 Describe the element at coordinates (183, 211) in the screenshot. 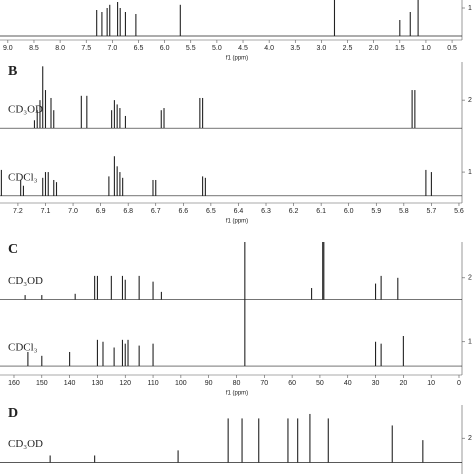

I see `x-tick-label: 6.6` at that location.